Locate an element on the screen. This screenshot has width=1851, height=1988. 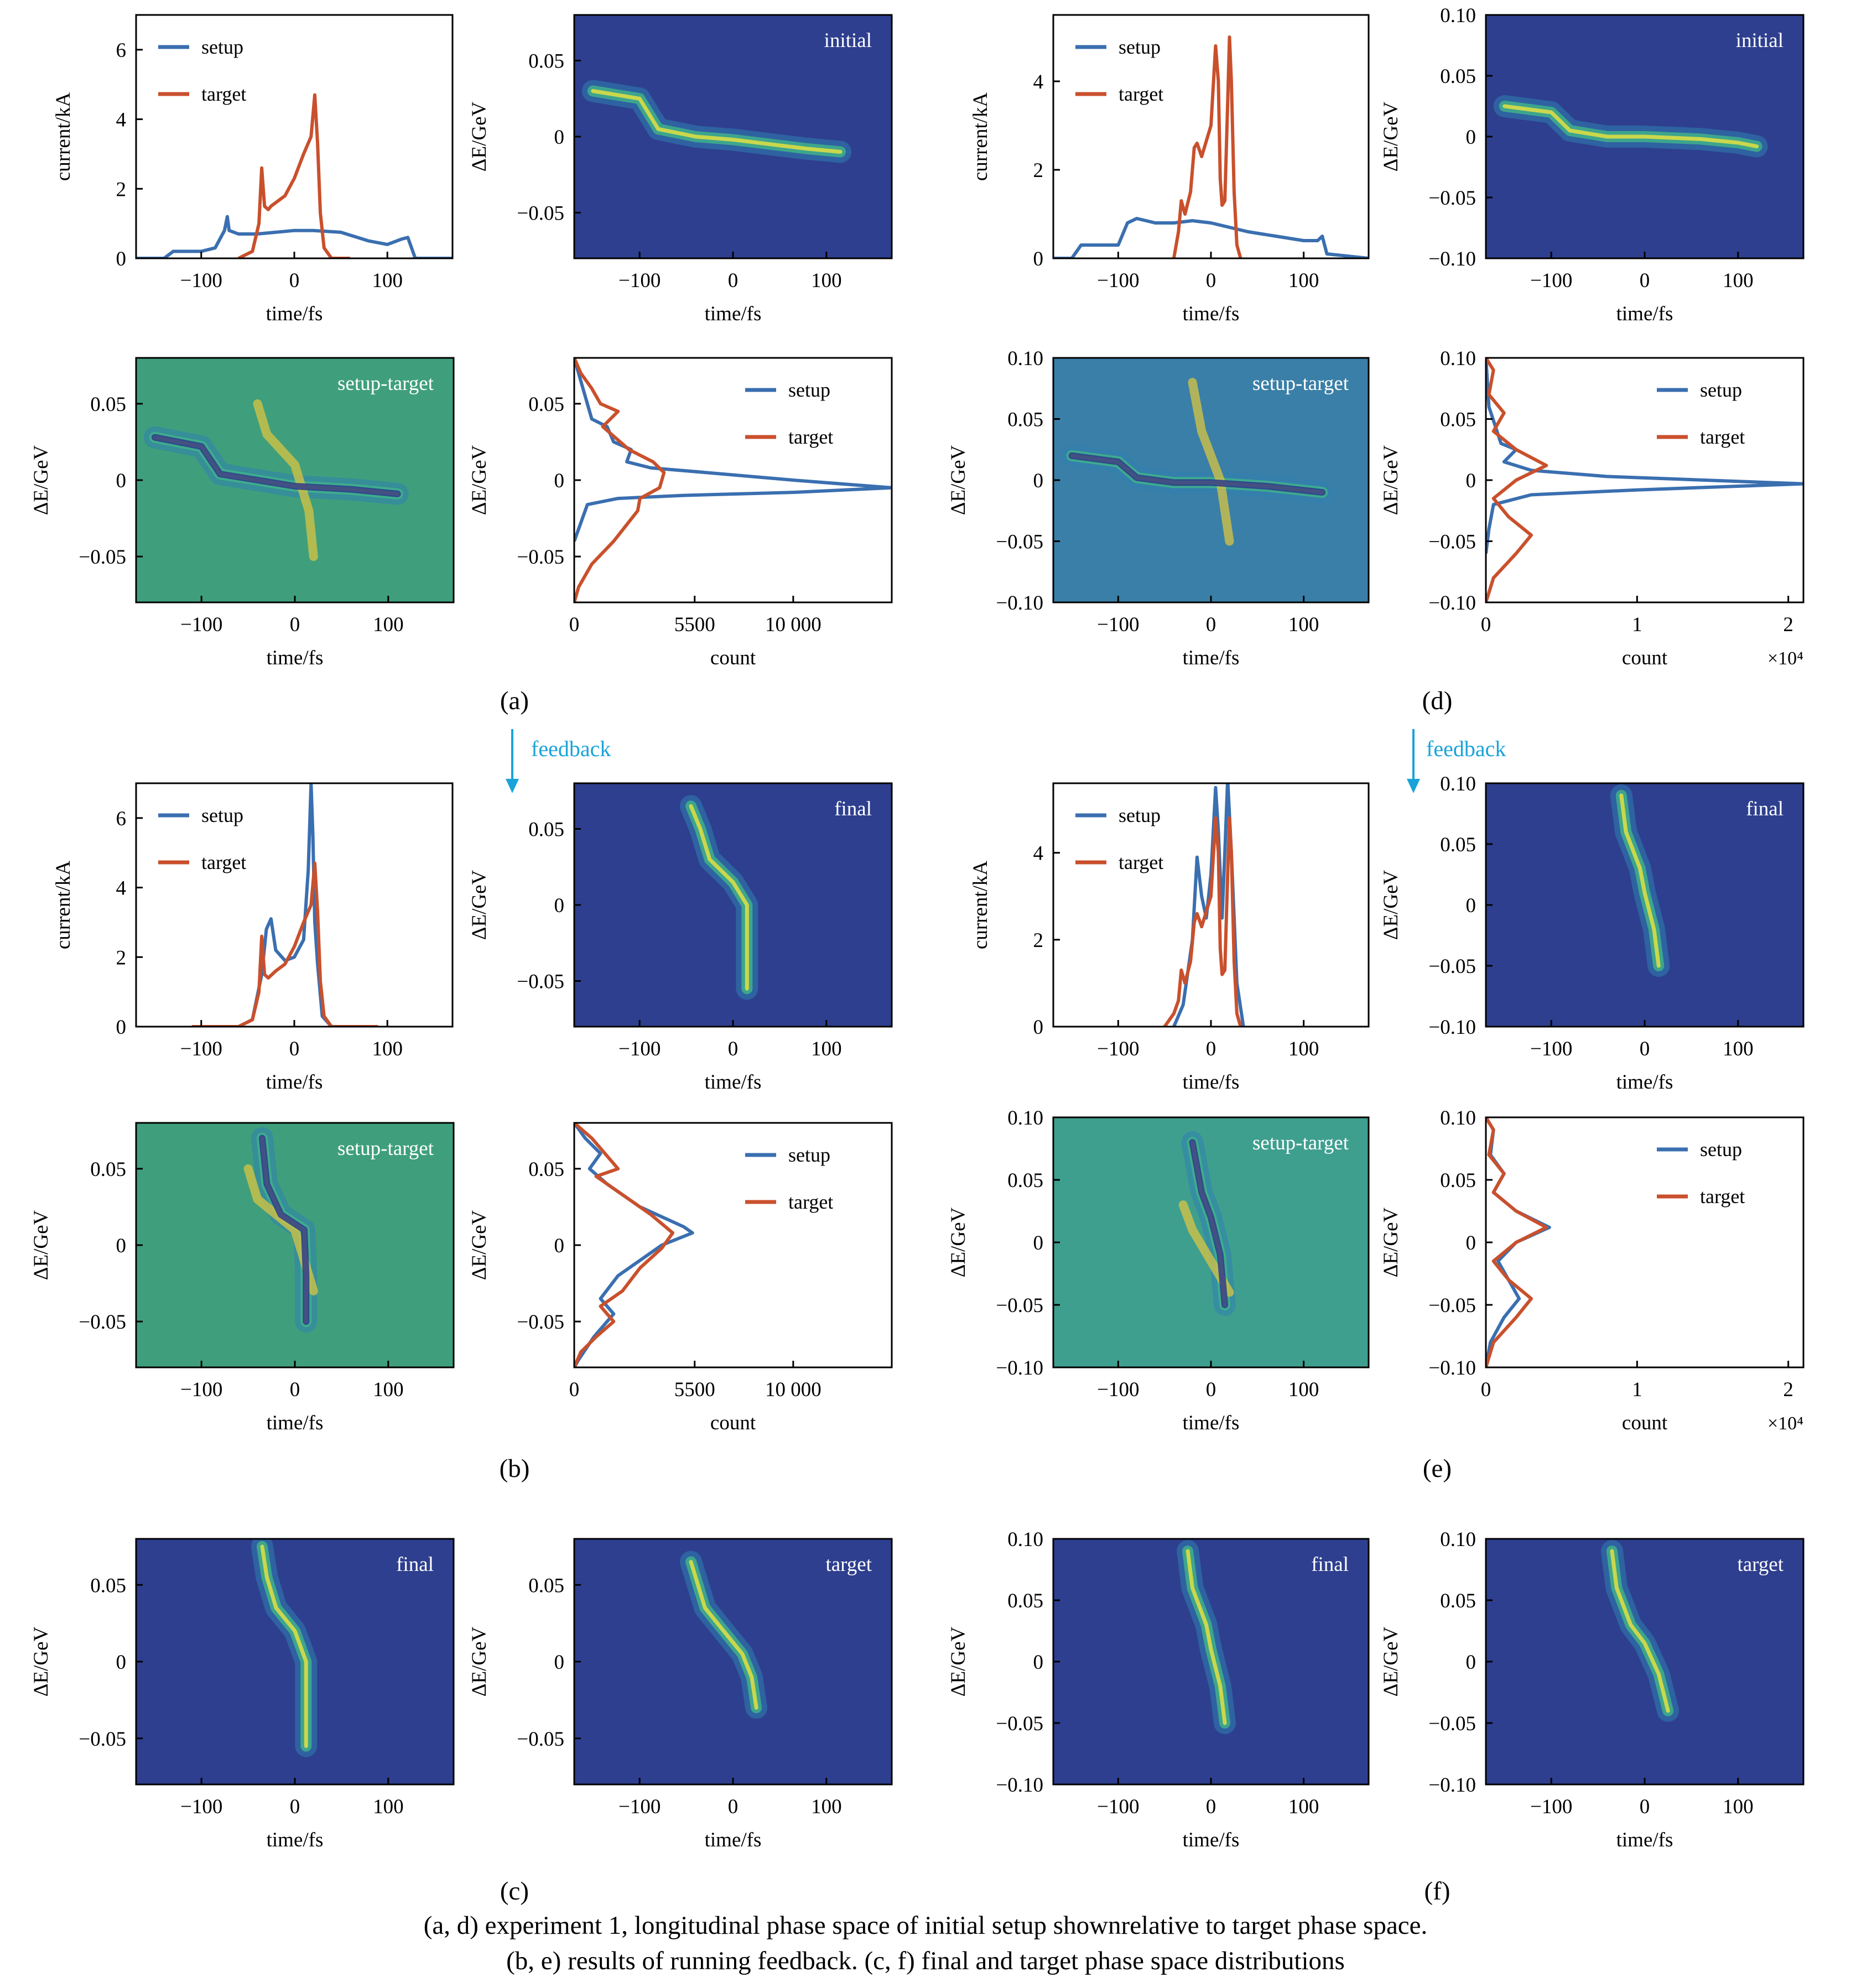
x-axis-multiplier: ×10⁴ is located at coordinates (1785, 1423).